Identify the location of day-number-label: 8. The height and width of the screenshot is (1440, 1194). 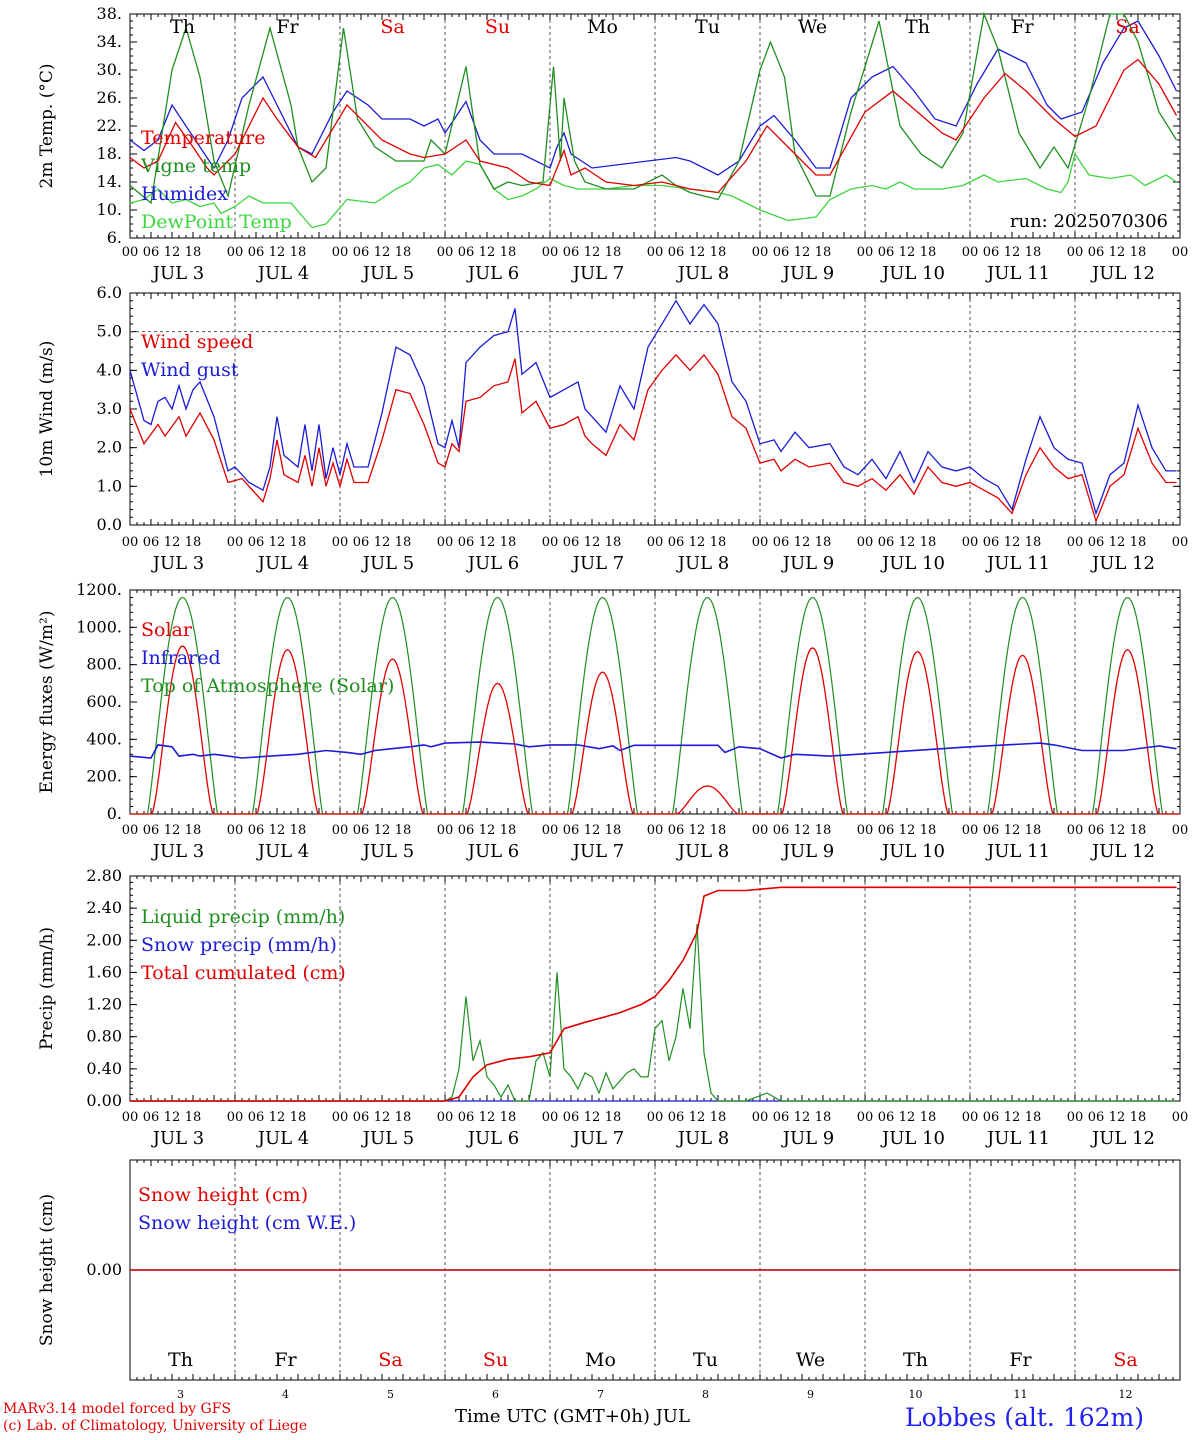
(705, 1394).